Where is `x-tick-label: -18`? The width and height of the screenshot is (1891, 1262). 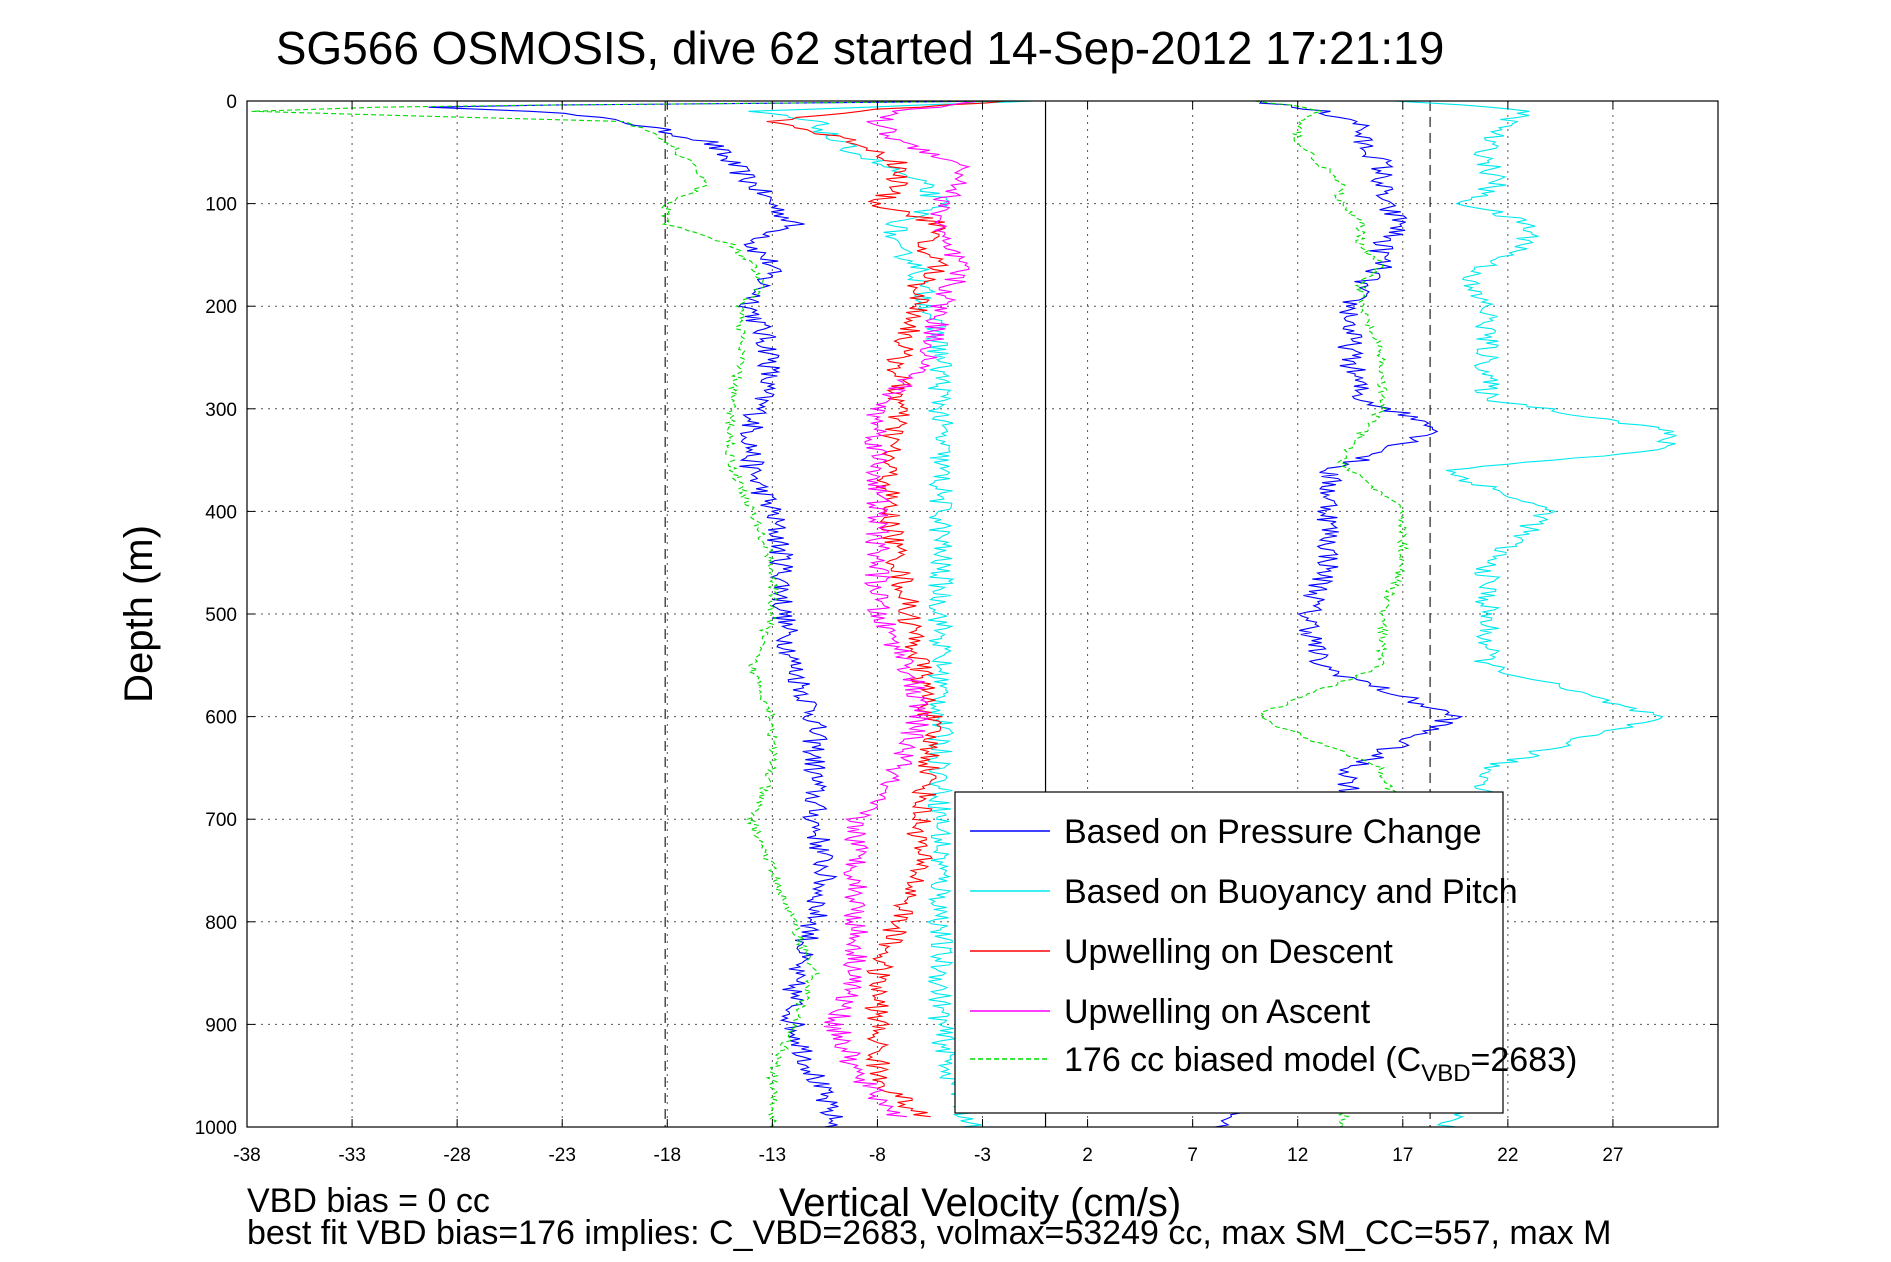
x-tick-label: -18 is located at coordinates (667, 1155).